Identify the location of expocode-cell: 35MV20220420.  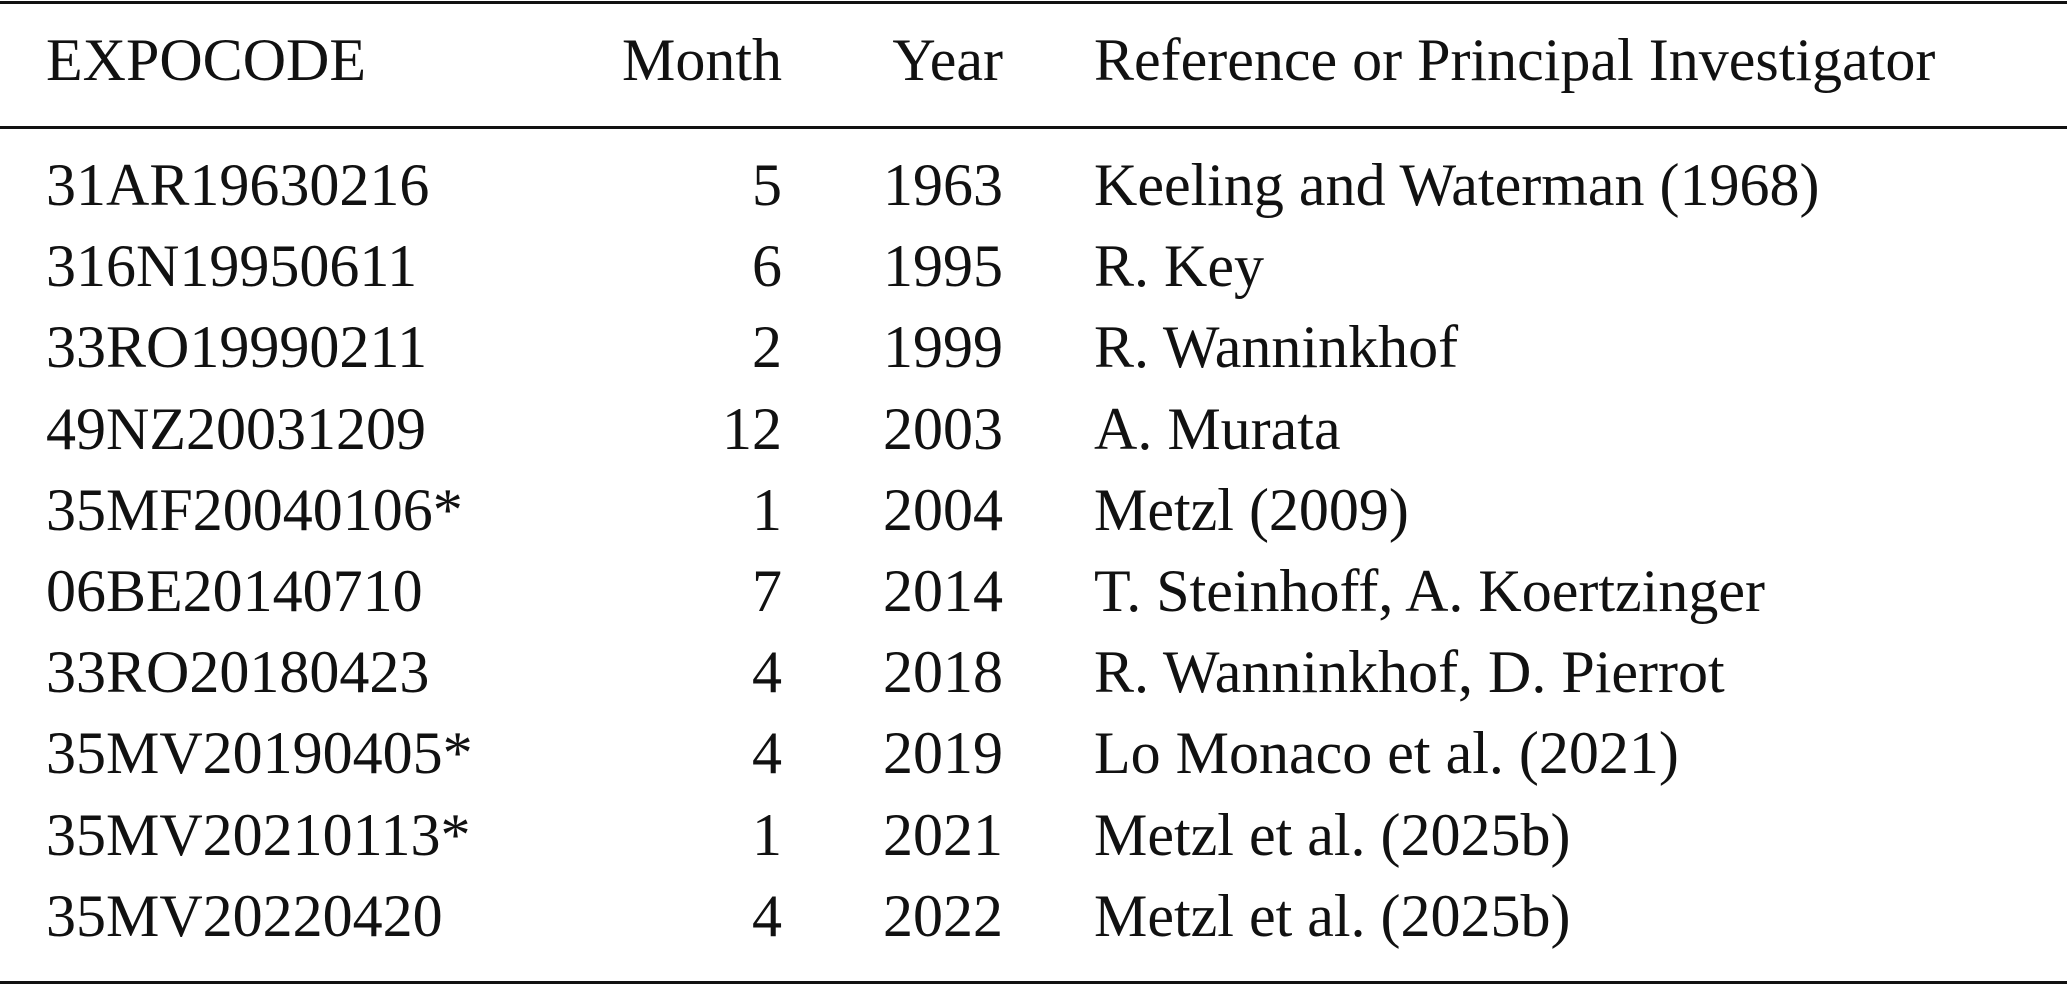
(244, 915).